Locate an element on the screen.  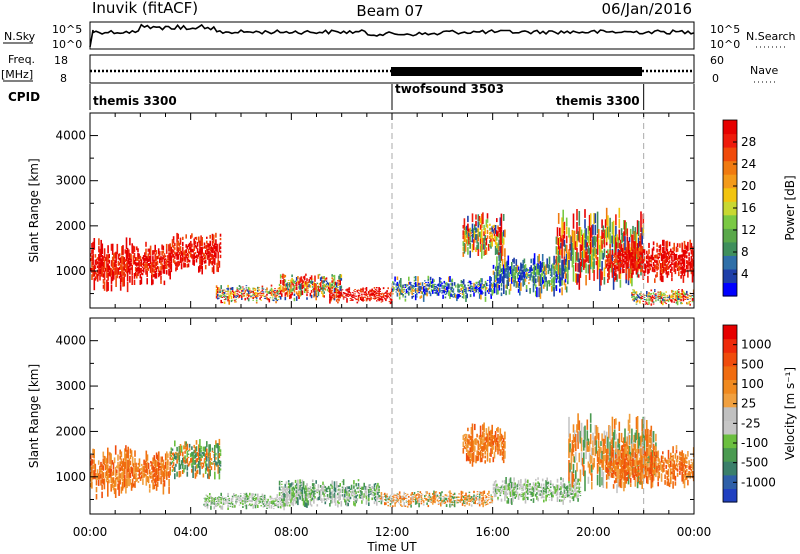
nave-tick-top: 60 is located at coordinates (717, 60).